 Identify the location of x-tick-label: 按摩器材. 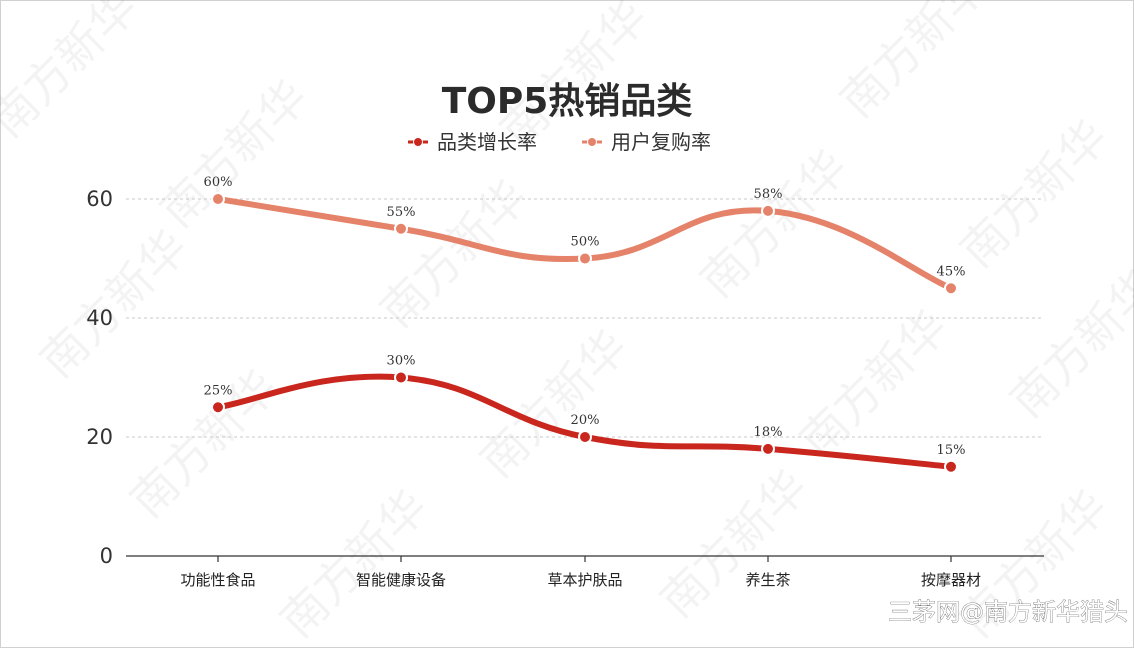
(951, 580).